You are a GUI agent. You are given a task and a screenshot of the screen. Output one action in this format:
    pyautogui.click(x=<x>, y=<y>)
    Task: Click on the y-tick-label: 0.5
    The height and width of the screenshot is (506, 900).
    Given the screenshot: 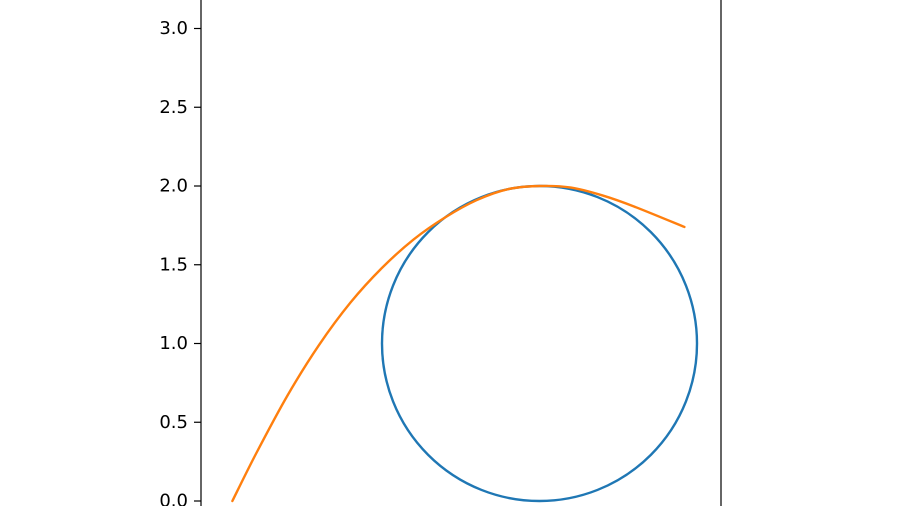 What is the action you would take?
    pyautogui.click(x=173, y=422)
    